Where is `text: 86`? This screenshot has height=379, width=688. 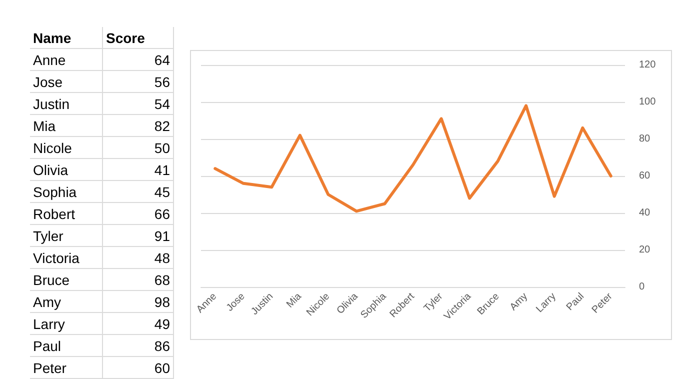
text: 86 is located at coordinates (138, 345).